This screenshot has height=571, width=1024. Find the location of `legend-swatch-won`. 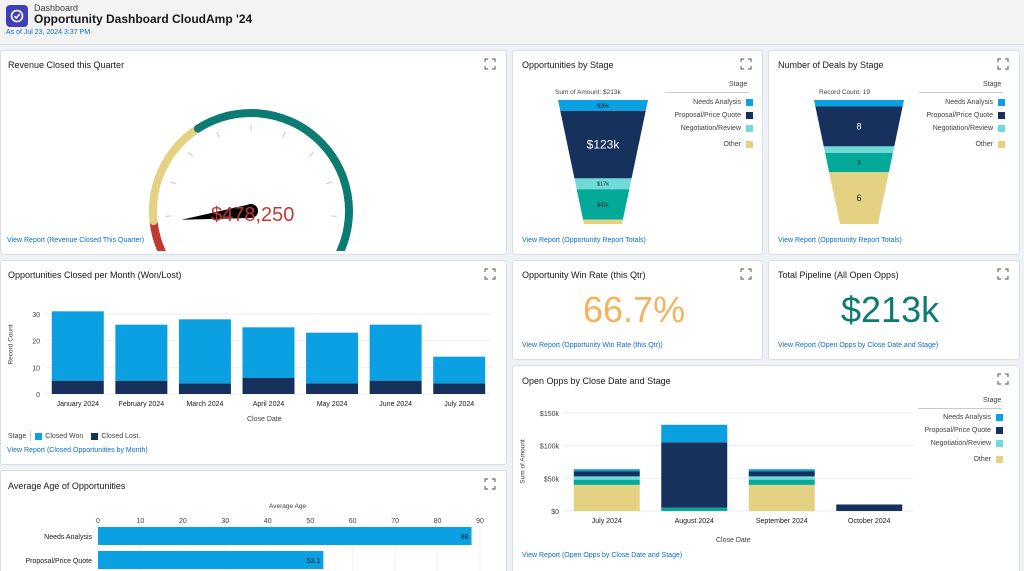

legend-swatch-won is located at coordinates (39, 436).